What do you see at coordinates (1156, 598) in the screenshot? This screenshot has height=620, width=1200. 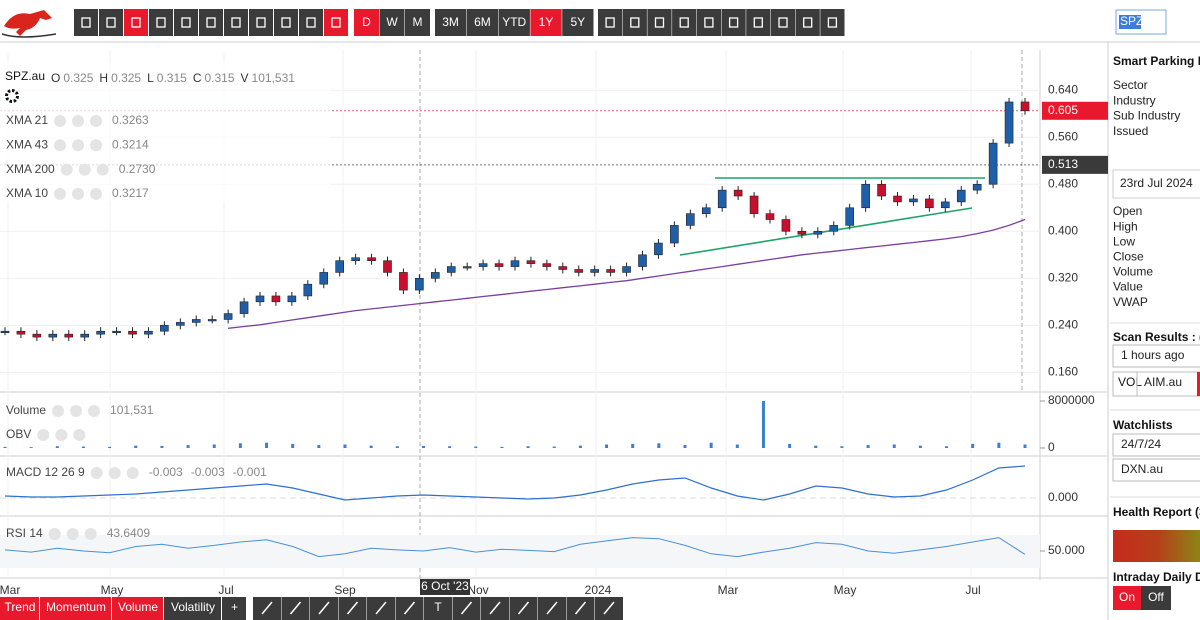 I see `toggle-off` at bounding box center [1156, 598].